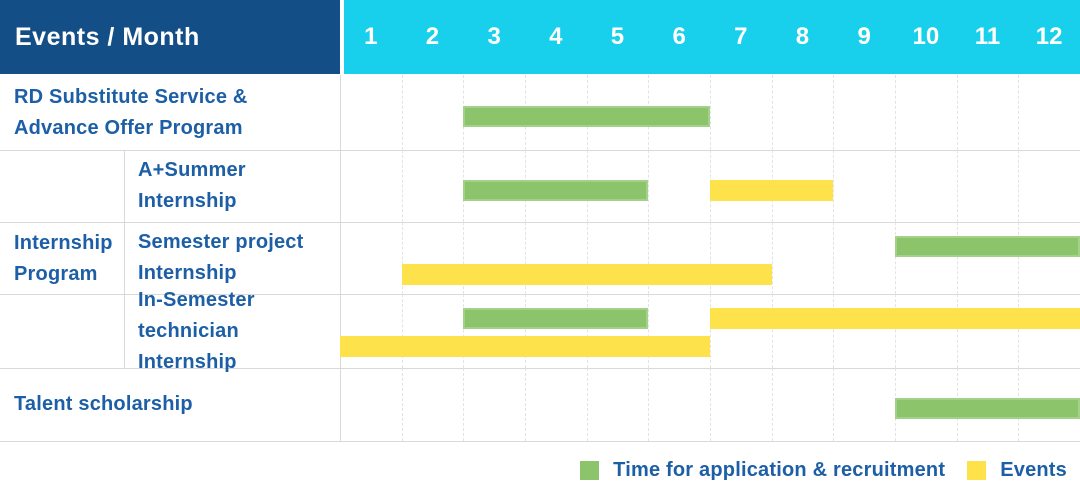 The width and height of the screenshot is (1080, 494). I want to click on chart-row-in-semester-technician-internship, so click(710, 331).